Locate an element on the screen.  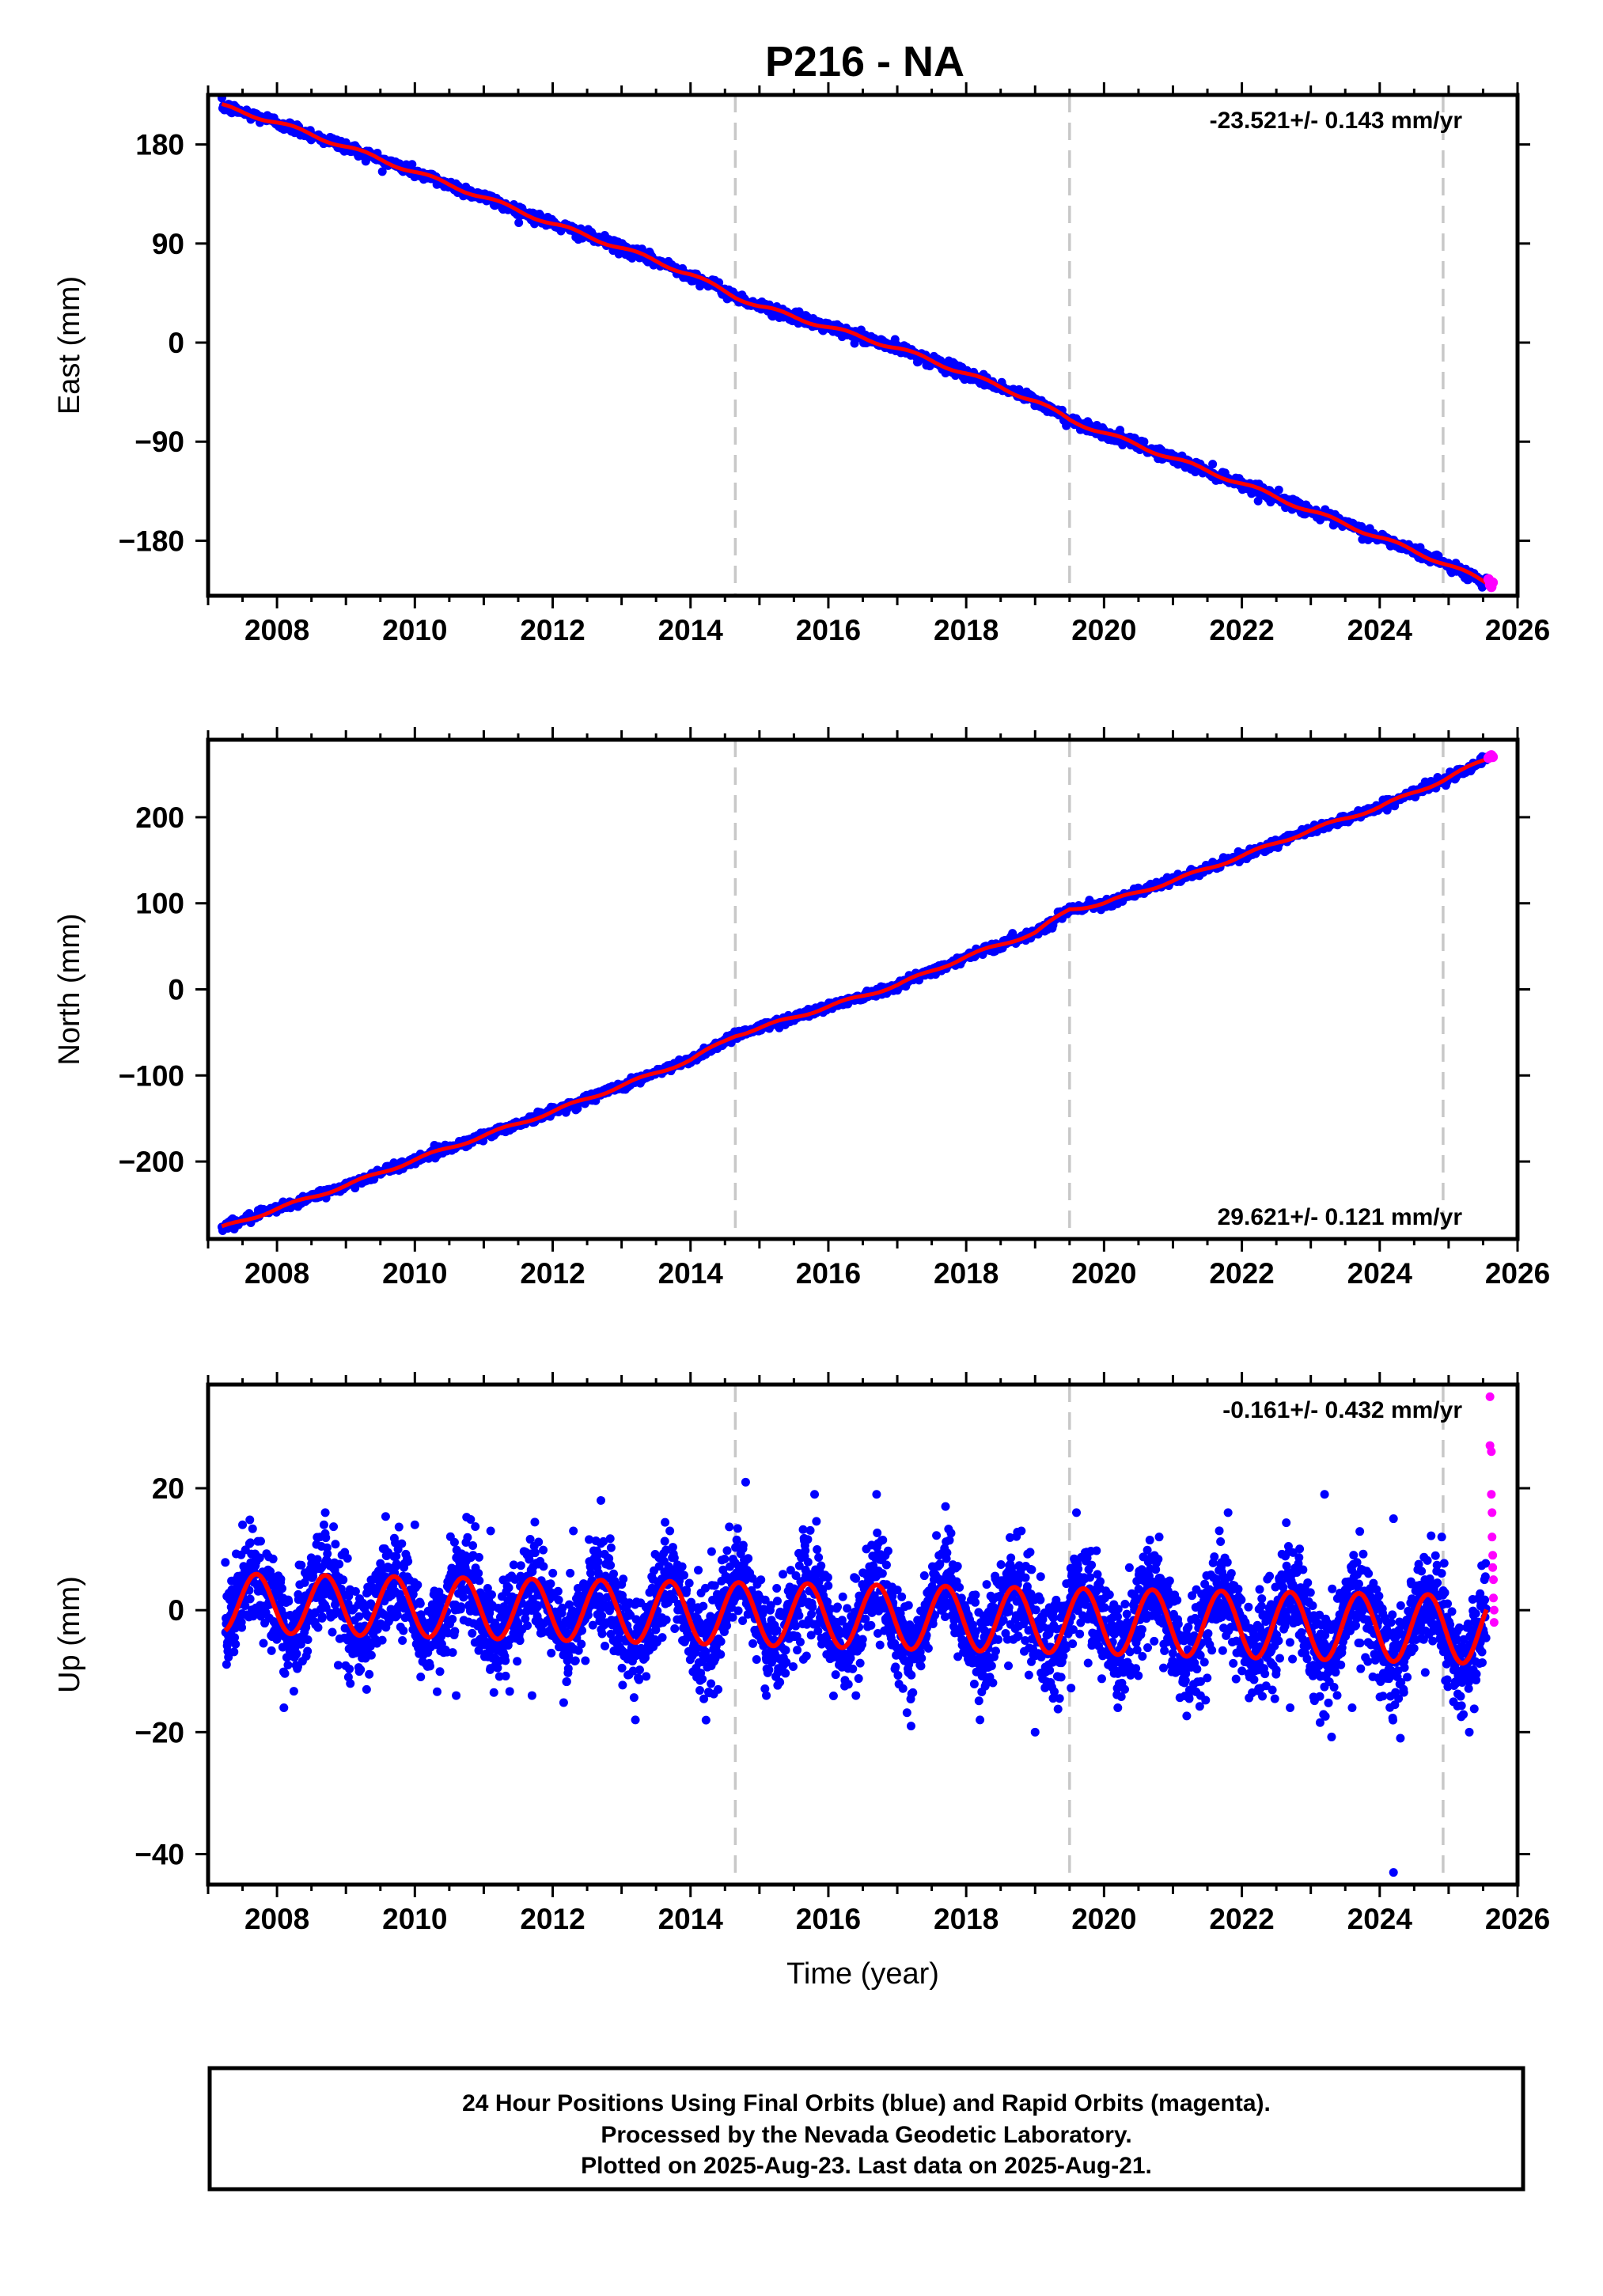
final-orbit-points is located at coordinates (856, 1677).